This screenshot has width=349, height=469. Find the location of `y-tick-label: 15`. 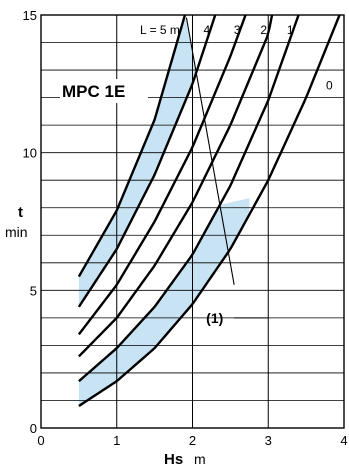

y-tick-label: 15 is located at coordinates (30, 15).